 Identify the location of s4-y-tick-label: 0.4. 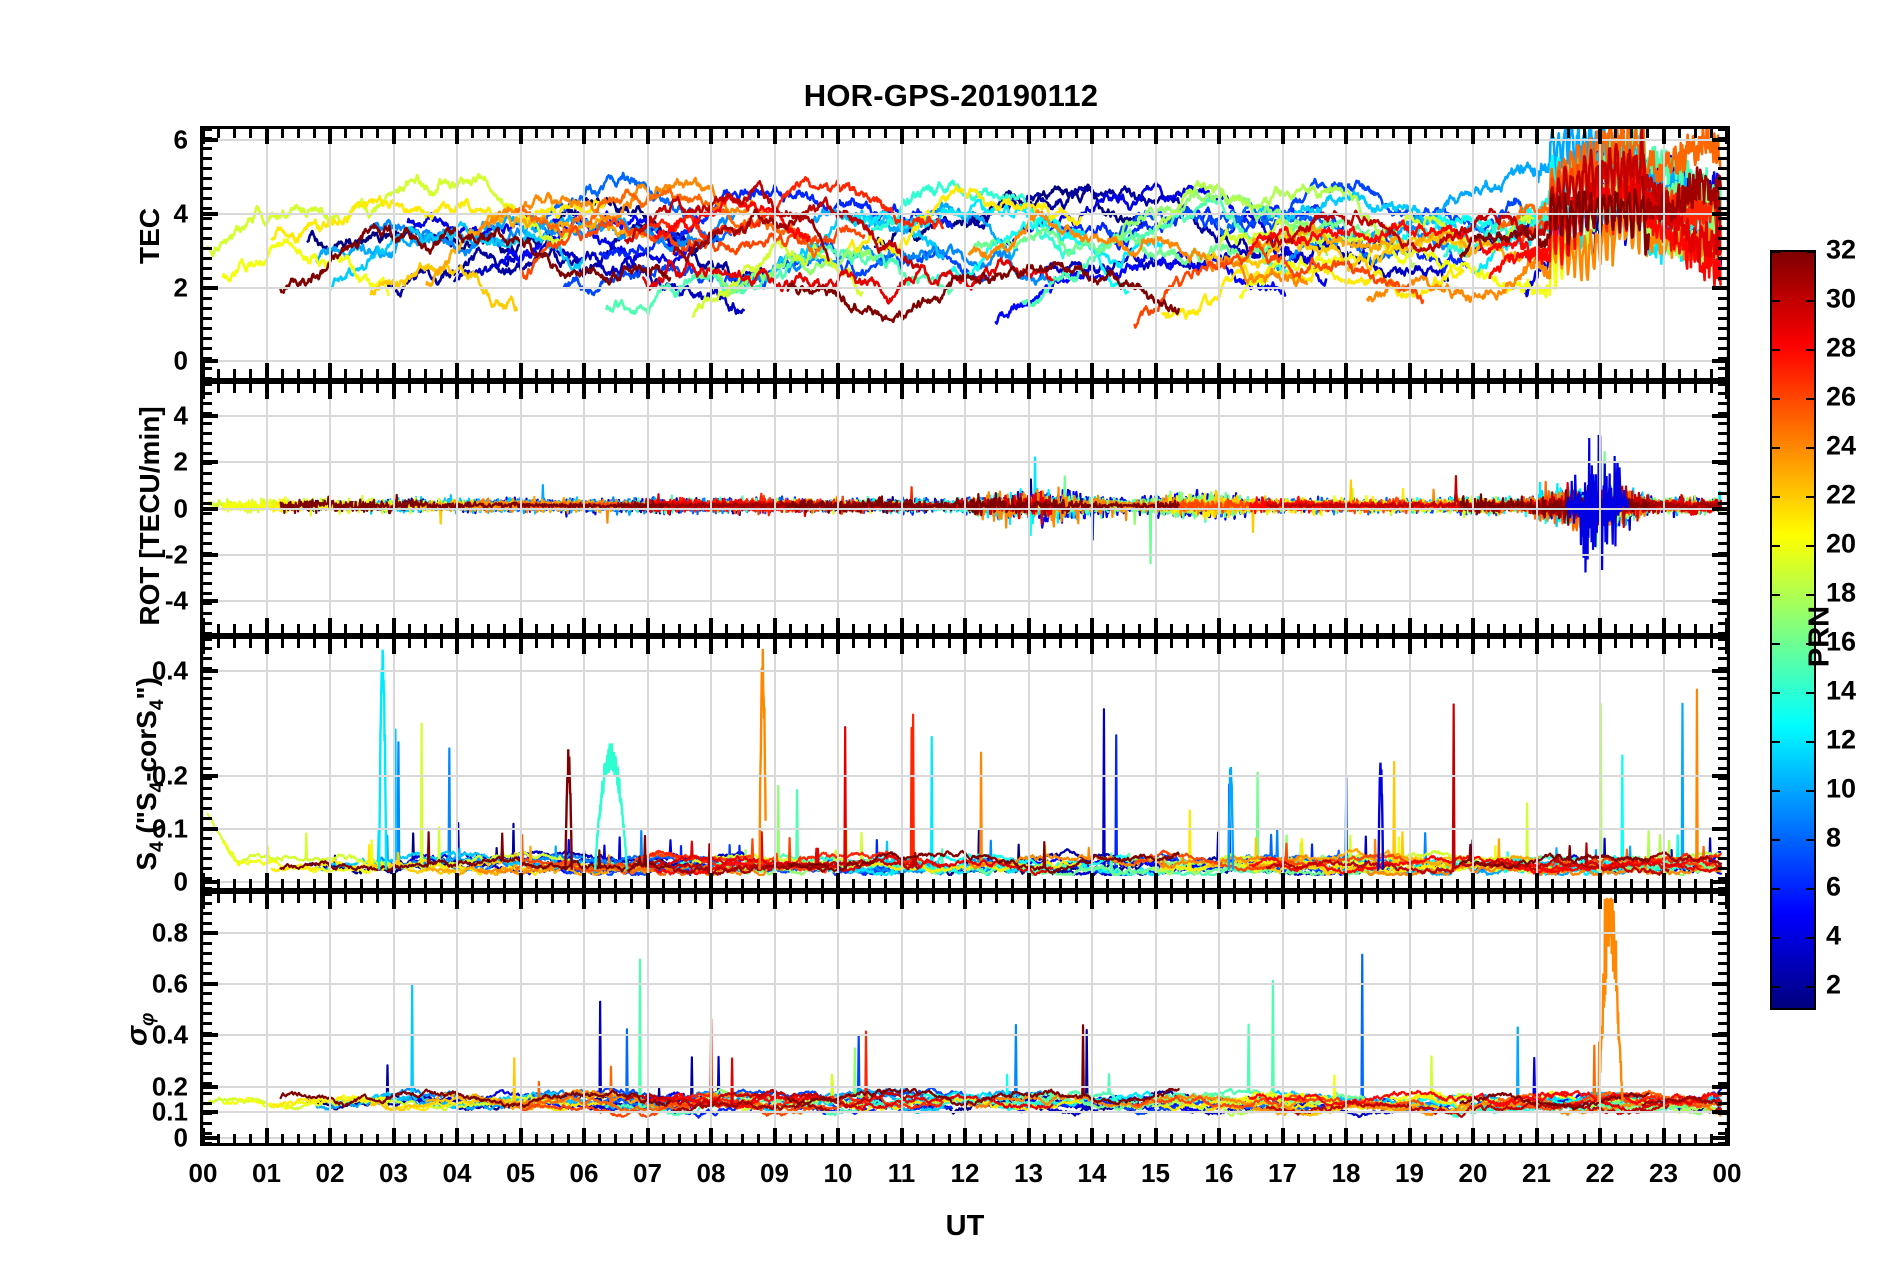
(169, 670).